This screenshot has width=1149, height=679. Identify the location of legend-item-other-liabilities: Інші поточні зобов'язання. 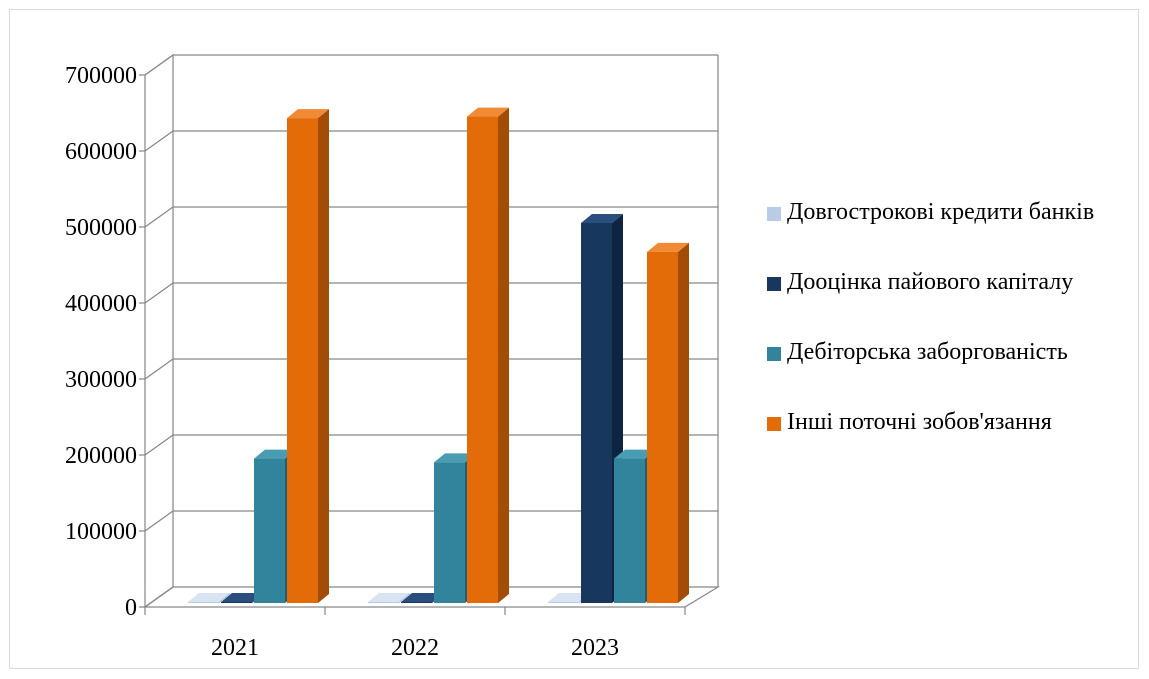
(955, 422).